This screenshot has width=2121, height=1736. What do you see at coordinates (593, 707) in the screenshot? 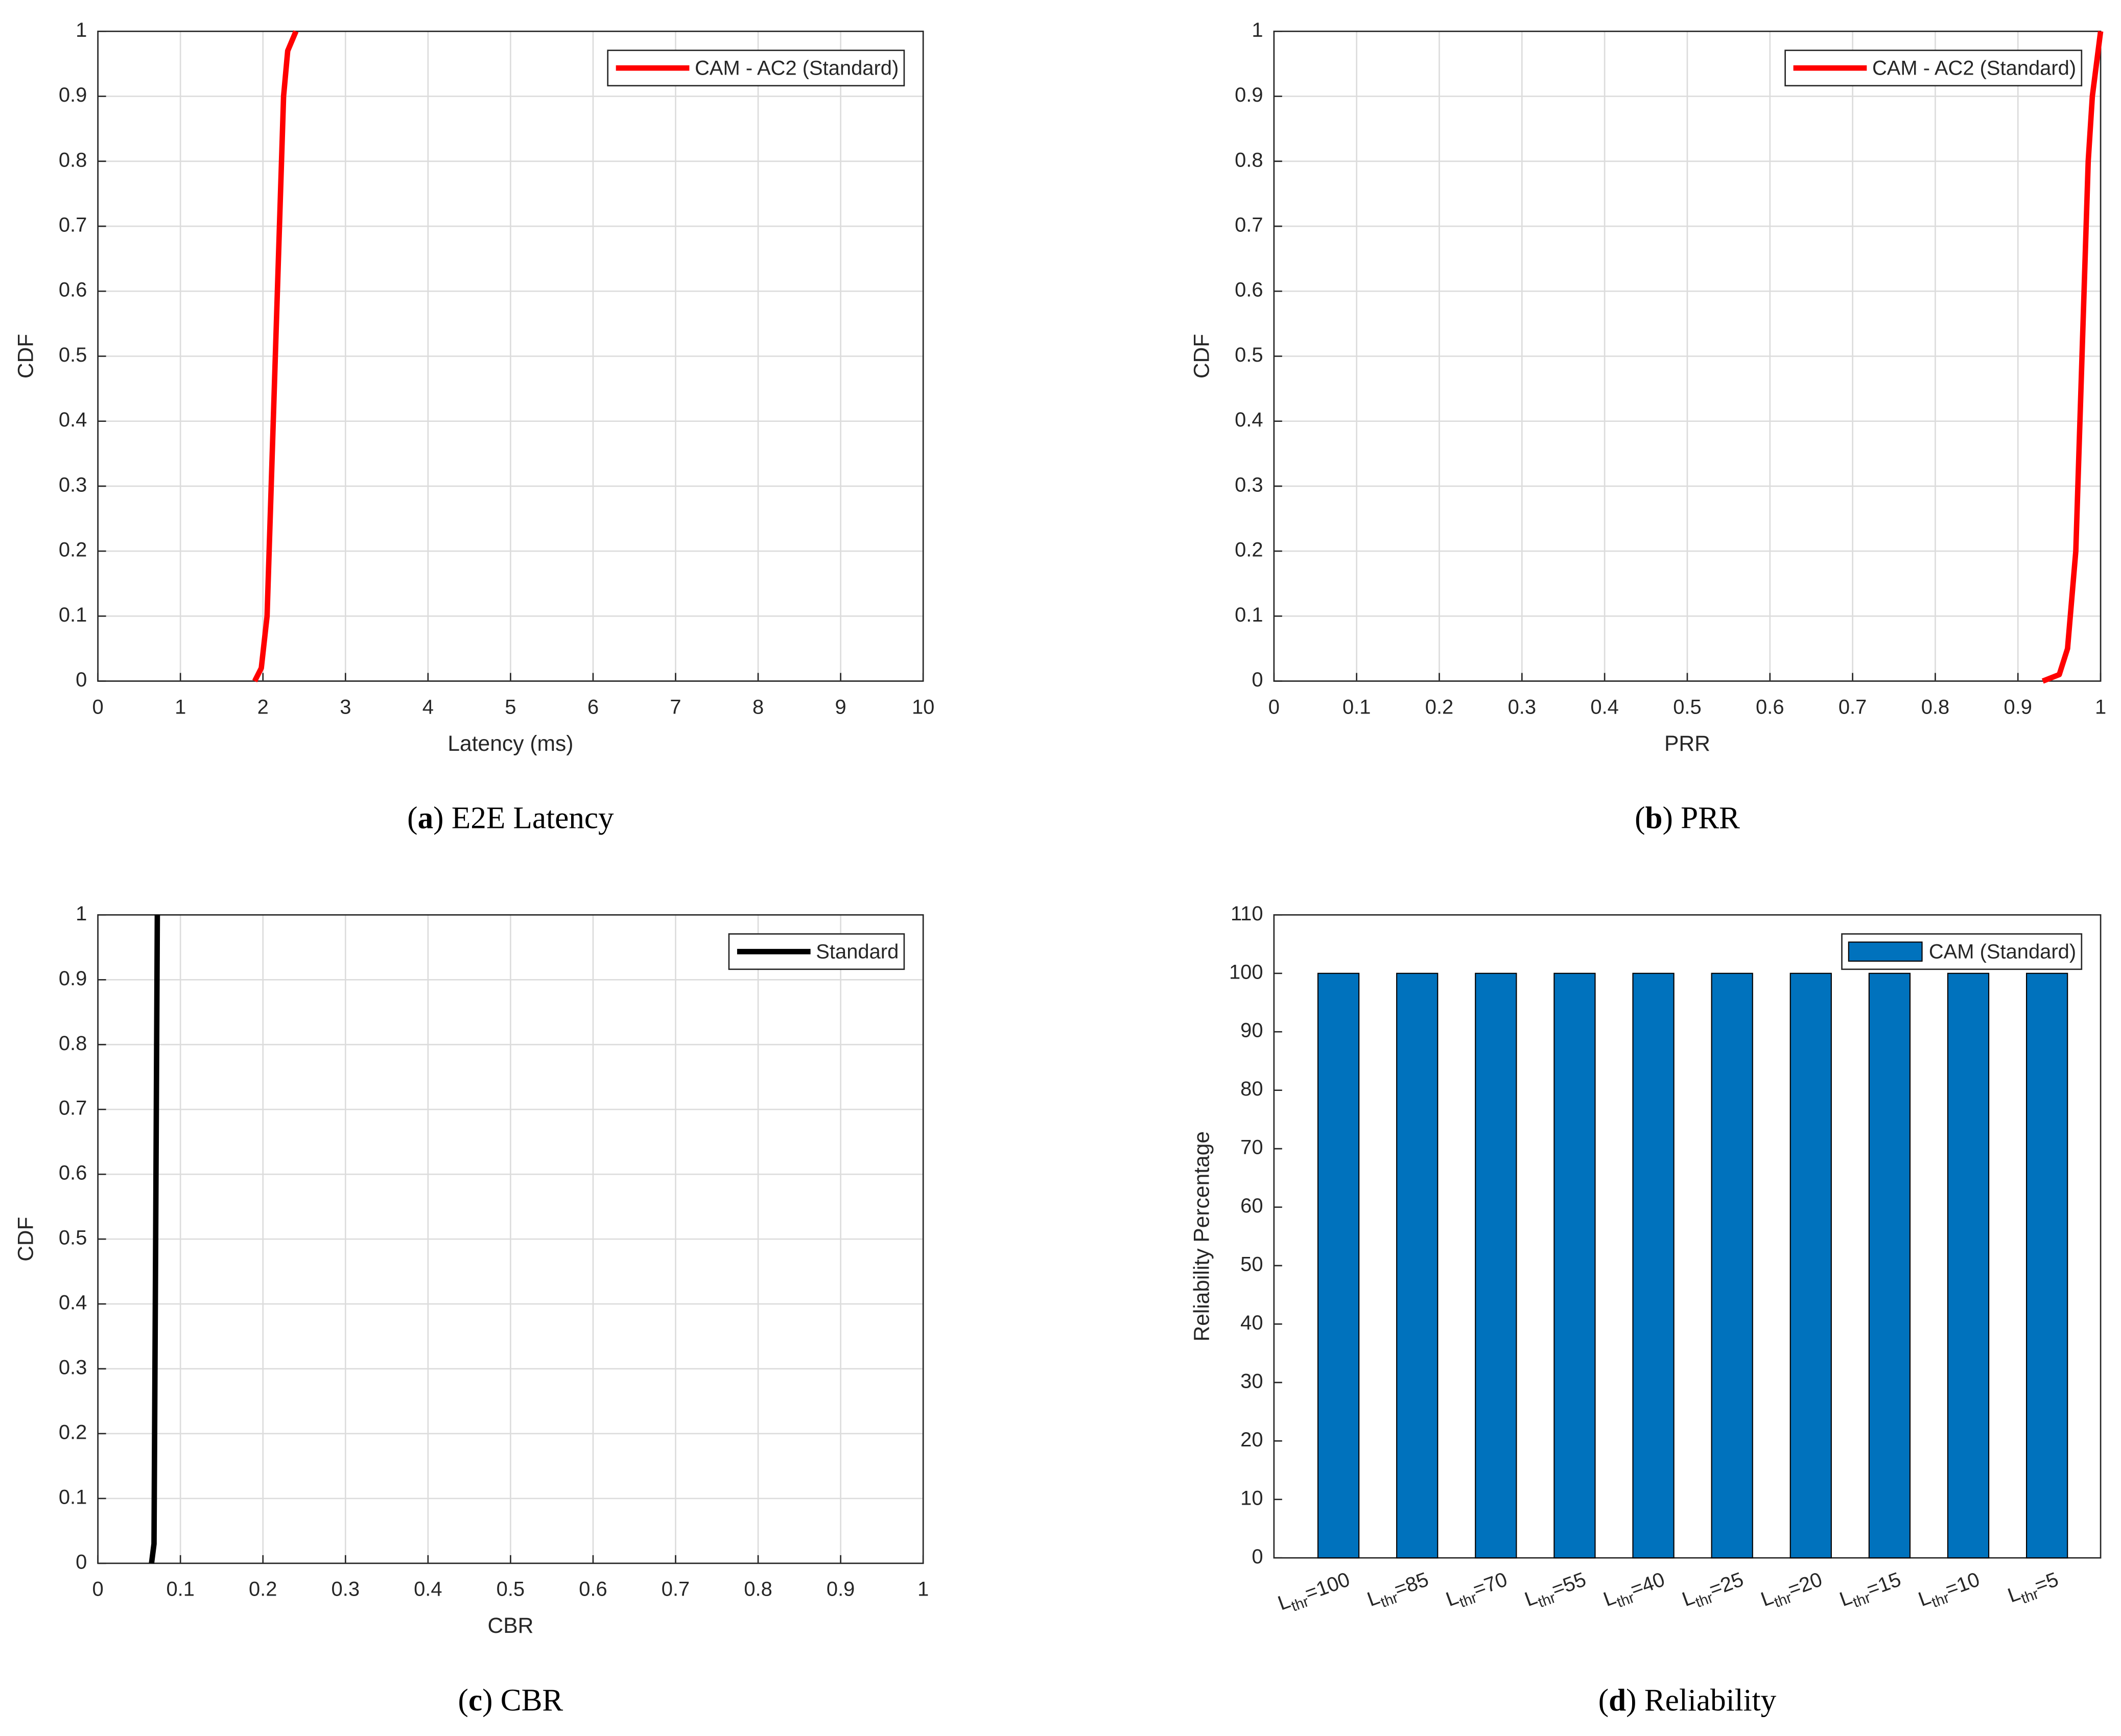
I see `x-tick-label: 6` at bounding box center [593, 707].